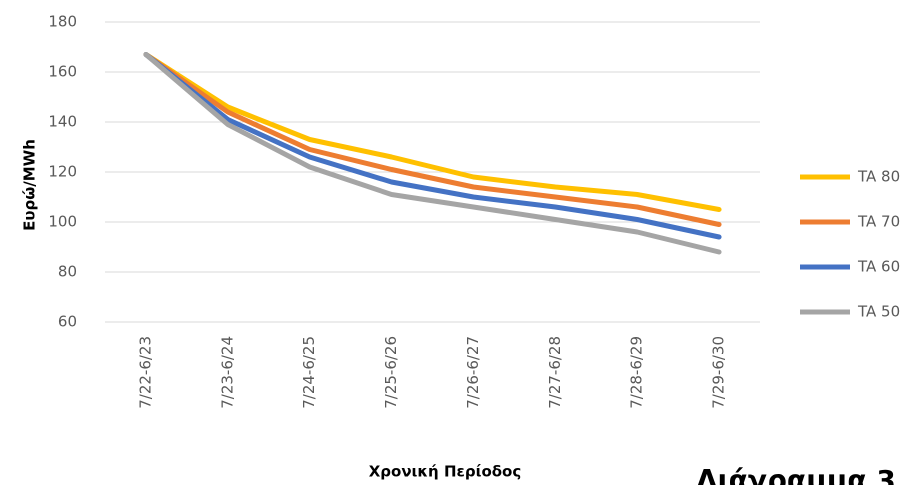 The width and height of the screenshot is (917, 485). Describe the element at coordinates (719, 372) in the screenshot. I see `x-tick-label: 7/29-6/30` at that location.